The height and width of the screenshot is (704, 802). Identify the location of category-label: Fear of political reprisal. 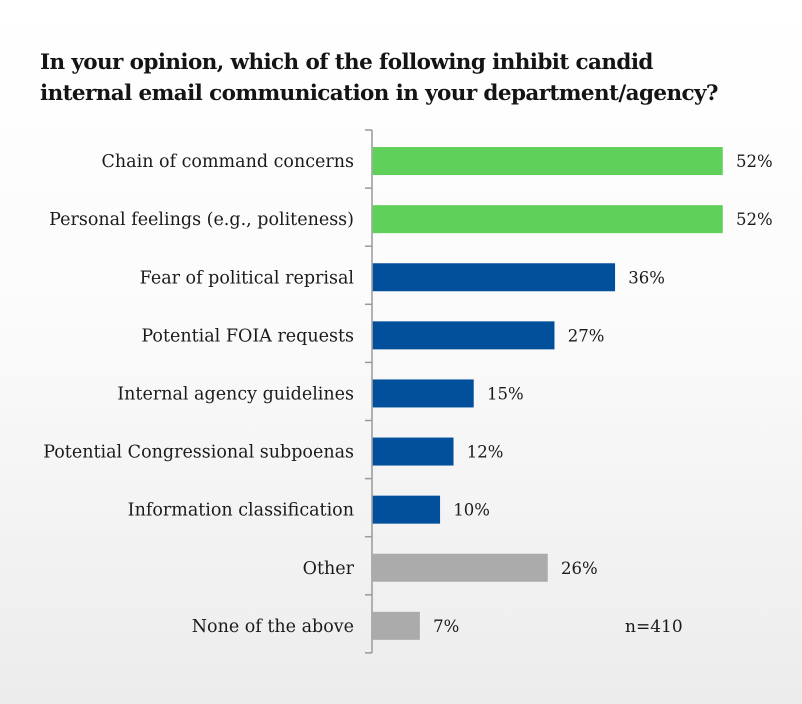
(247, 278).